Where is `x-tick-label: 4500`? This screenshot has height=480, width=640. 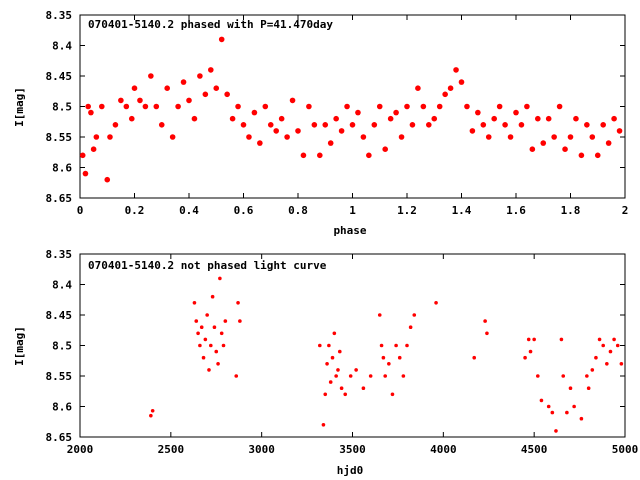
x-tick-label: 4500 is located at coordinates (534, 449).